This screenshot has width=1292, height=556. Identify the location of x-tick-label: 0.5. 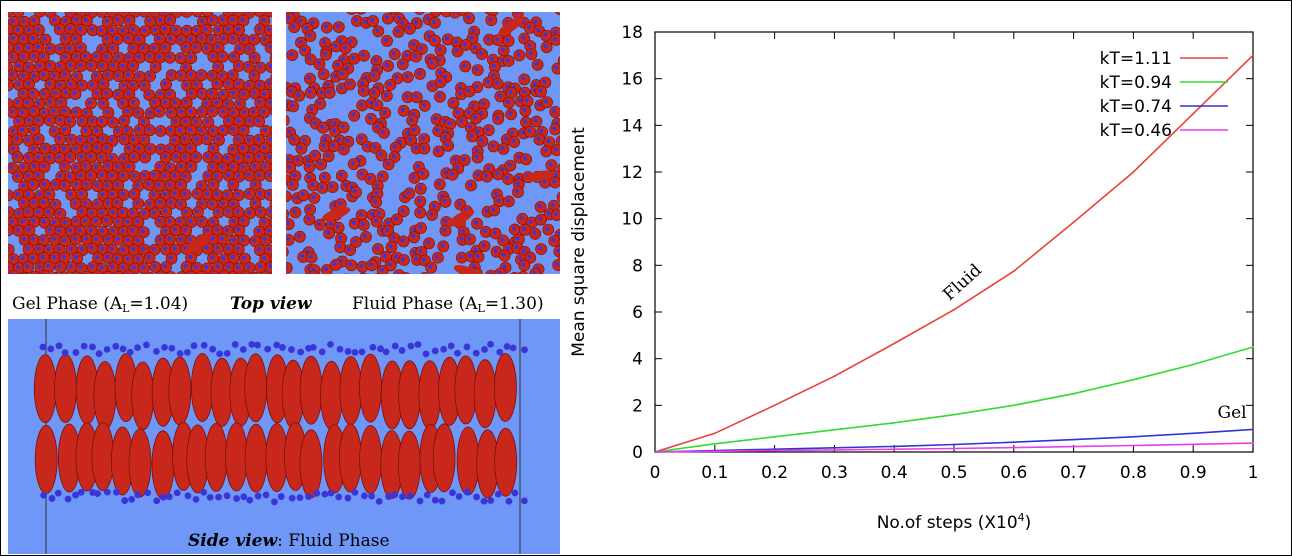
(953, 473).